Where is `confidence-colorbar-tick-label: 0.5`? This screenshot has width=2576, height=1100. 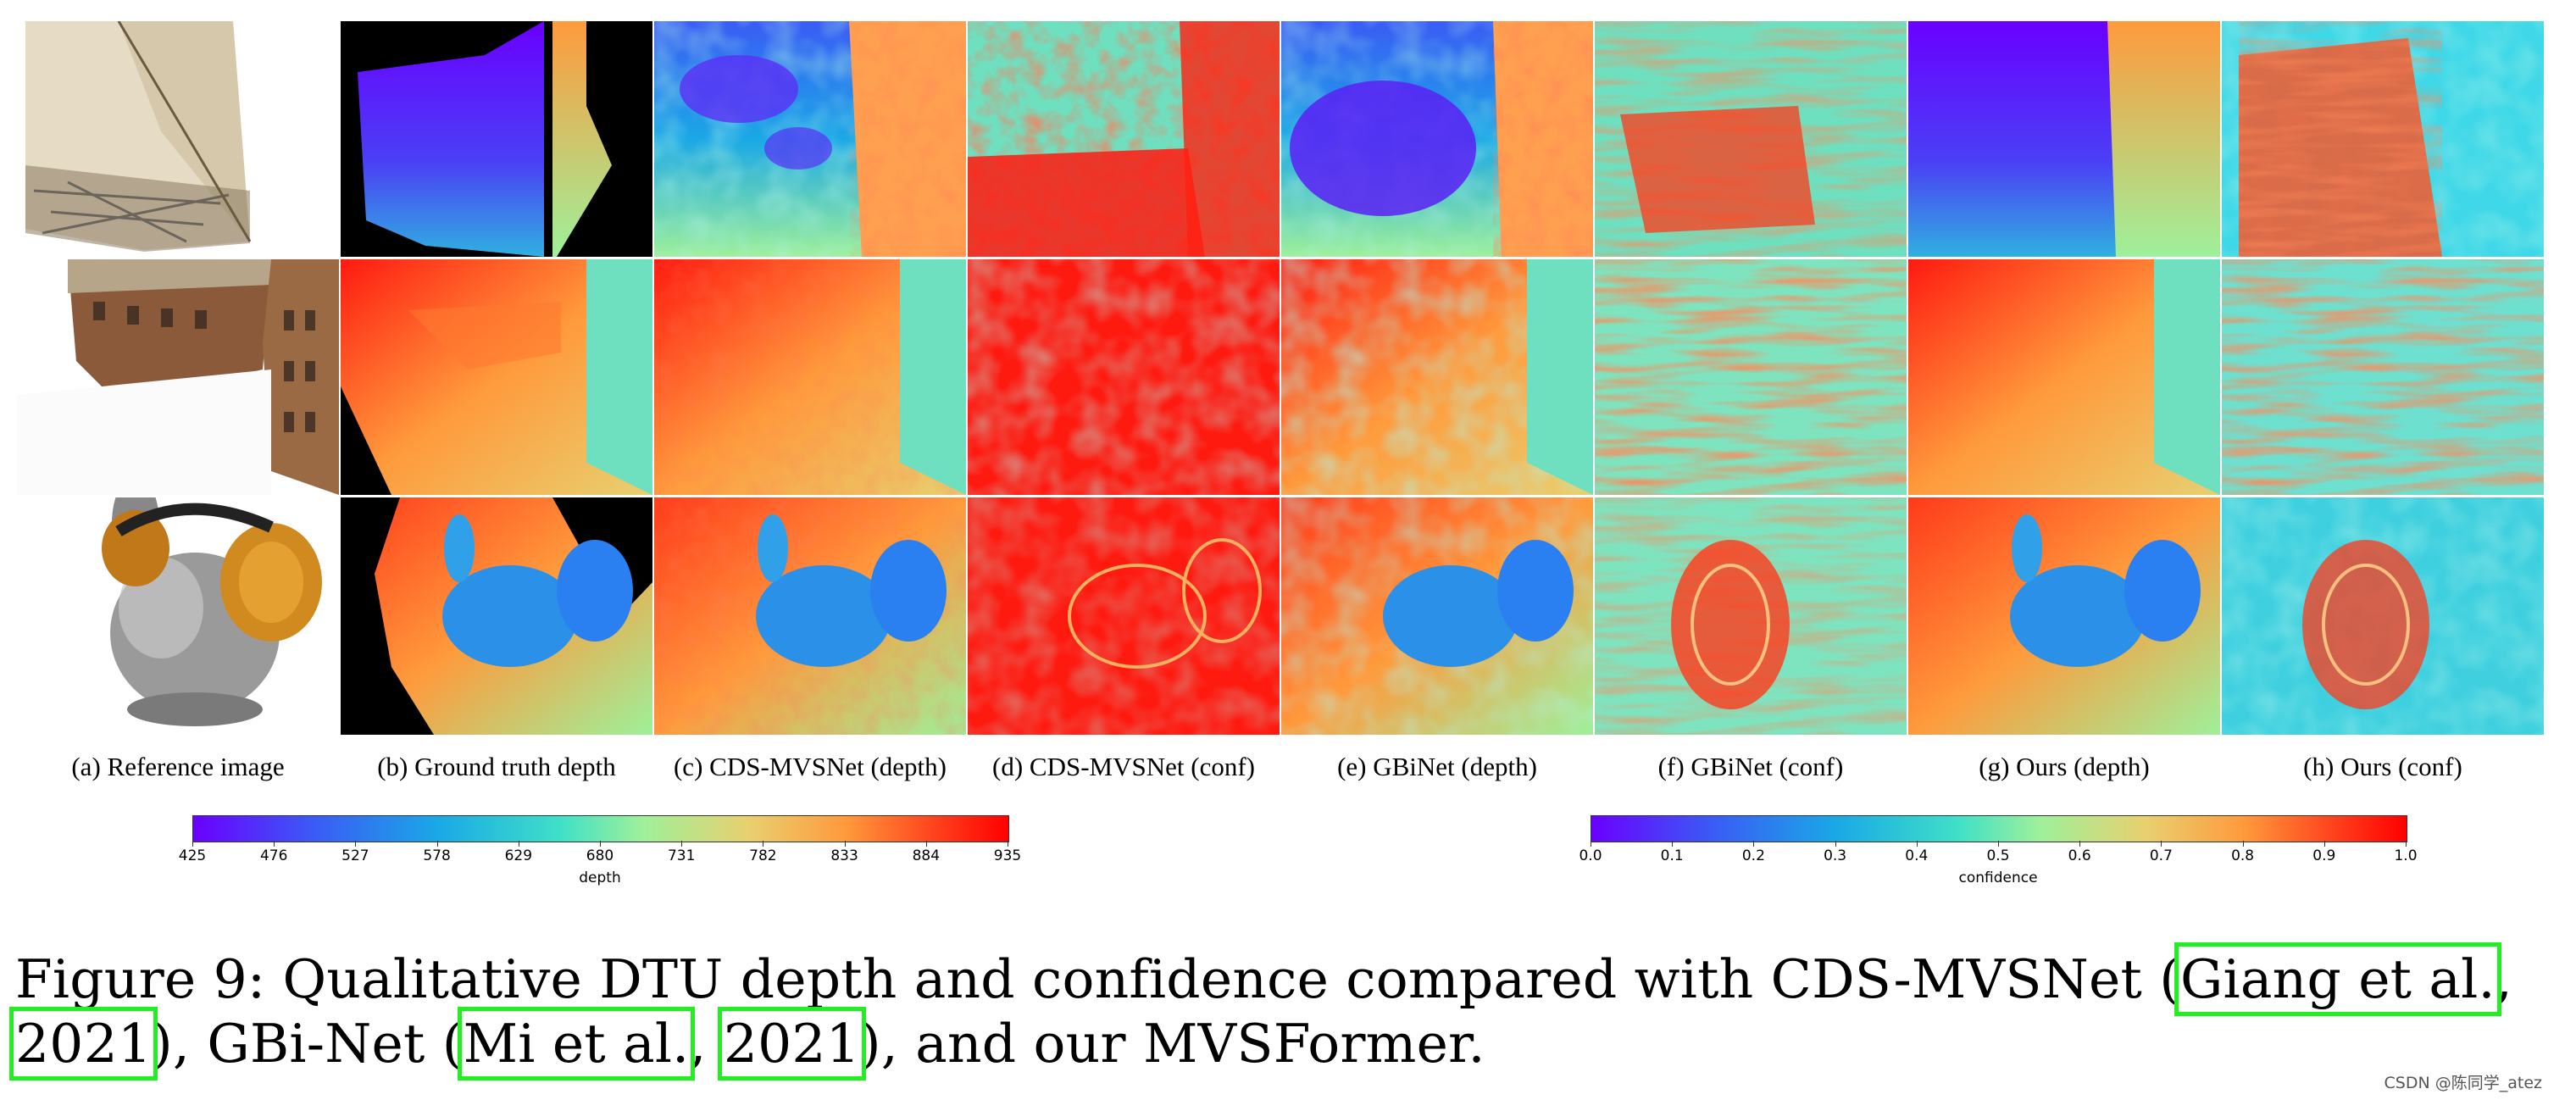 confidence-colorbar-tick-label: 0.5 is located at coordinates (1998, 855).